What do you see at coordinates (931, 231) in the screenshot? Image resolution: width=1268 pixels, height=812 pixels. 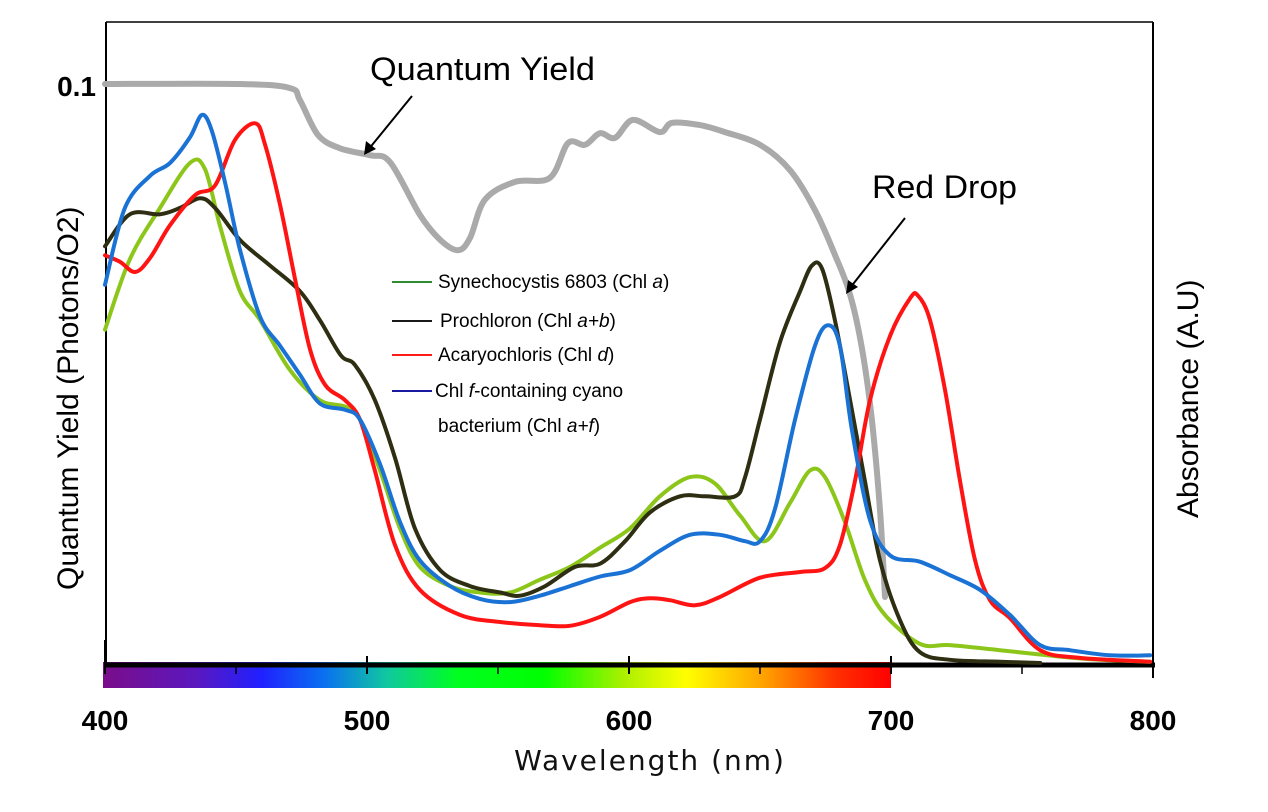 I see `annotation-red-drop: Red Drop` at bounding box center [931, 231].